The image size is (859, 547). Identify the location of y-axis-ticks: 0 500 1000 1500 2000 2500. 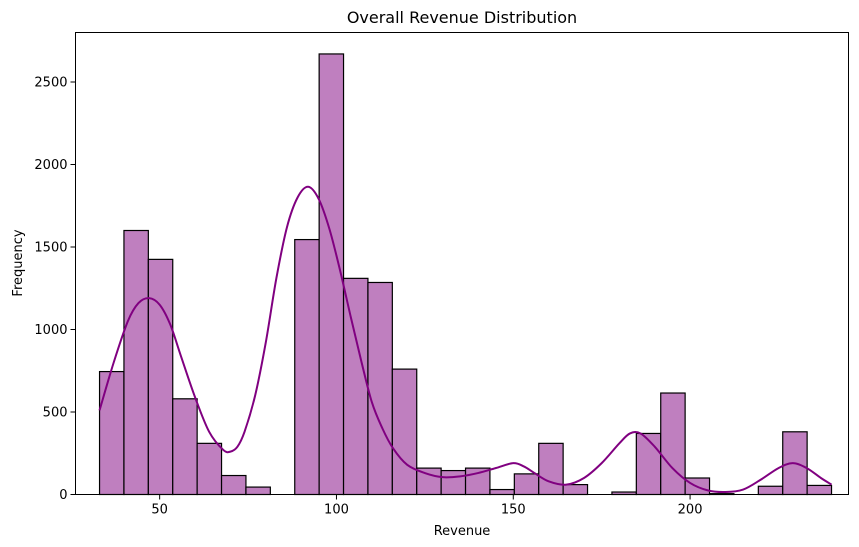
(55, 289).